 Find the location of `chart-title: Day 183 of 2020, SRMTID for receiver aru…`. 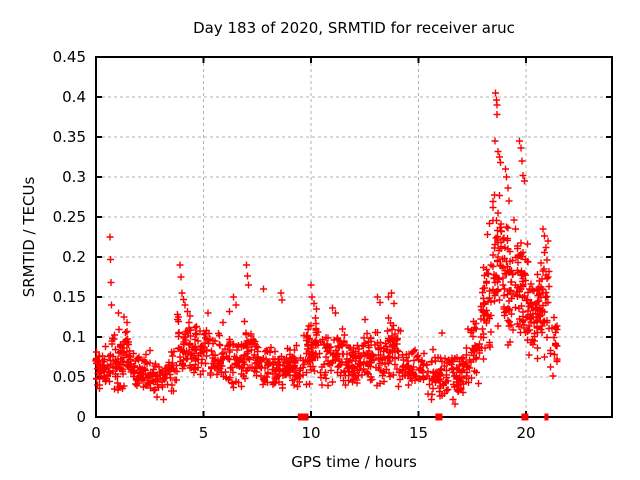

chart-title: Day 183 of 2020, SRMTID for receiver aru… is located at coordinates (354, 28).